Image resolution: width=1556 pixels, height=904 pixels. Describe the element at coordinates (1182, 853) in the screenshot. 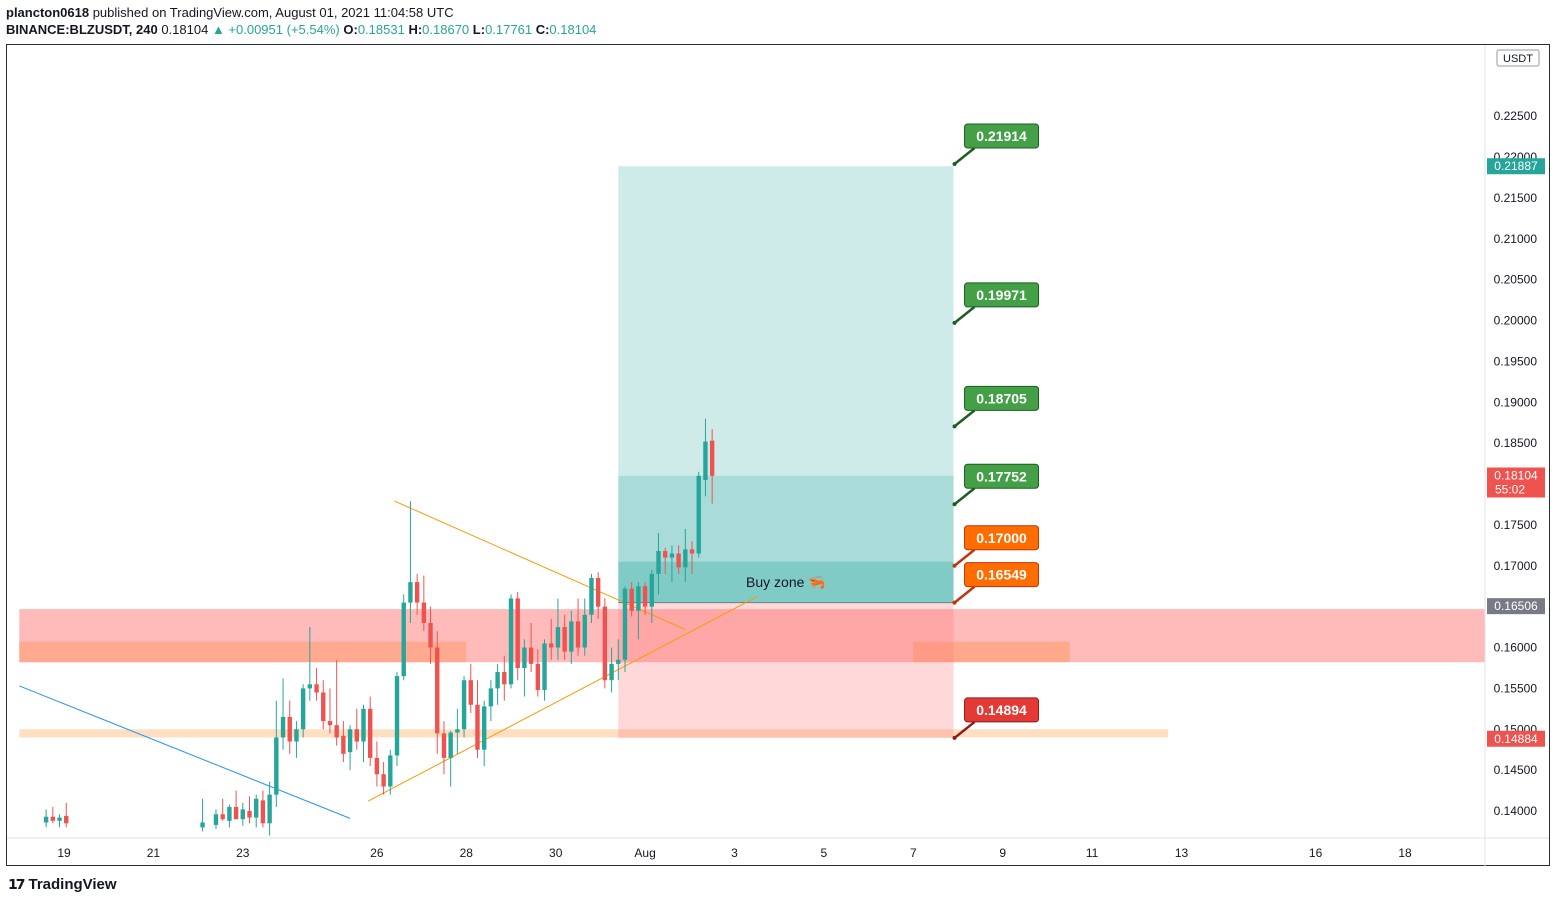

I see `x-tick-label: 13` at that location.